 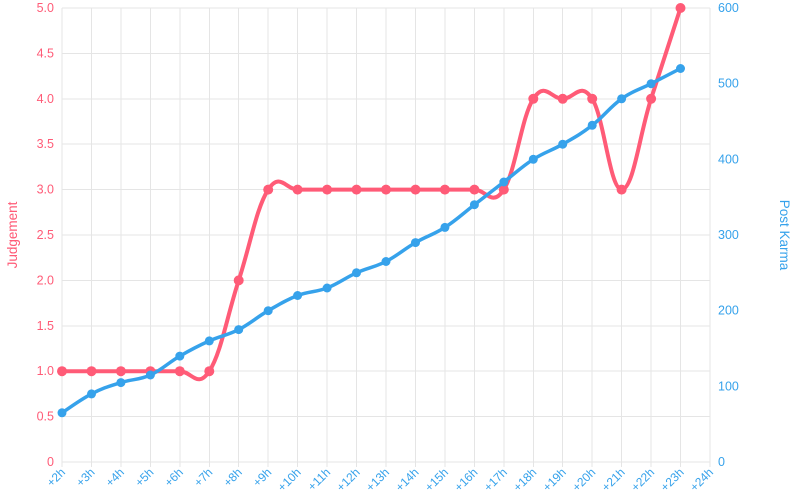 I want to click on x-axis-tick-label: +3h, so click(x=85, y=477).